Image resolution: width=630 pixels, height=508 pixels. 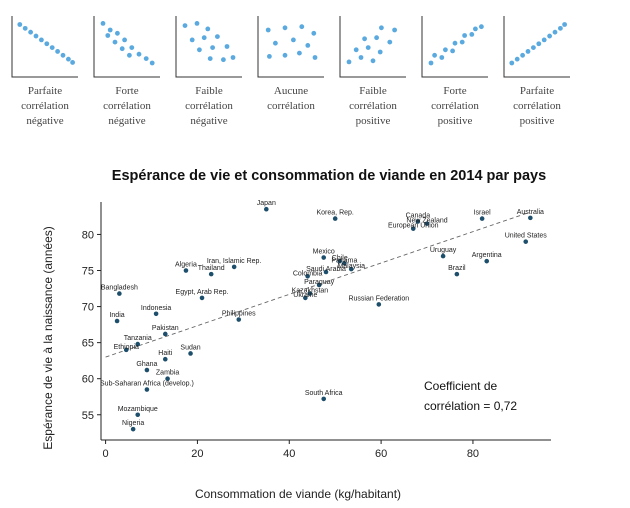 What do you see at coordinates (88, 416) in the screenshot?
I see `y-tick-label: 55` at bounding box center [88, 416].